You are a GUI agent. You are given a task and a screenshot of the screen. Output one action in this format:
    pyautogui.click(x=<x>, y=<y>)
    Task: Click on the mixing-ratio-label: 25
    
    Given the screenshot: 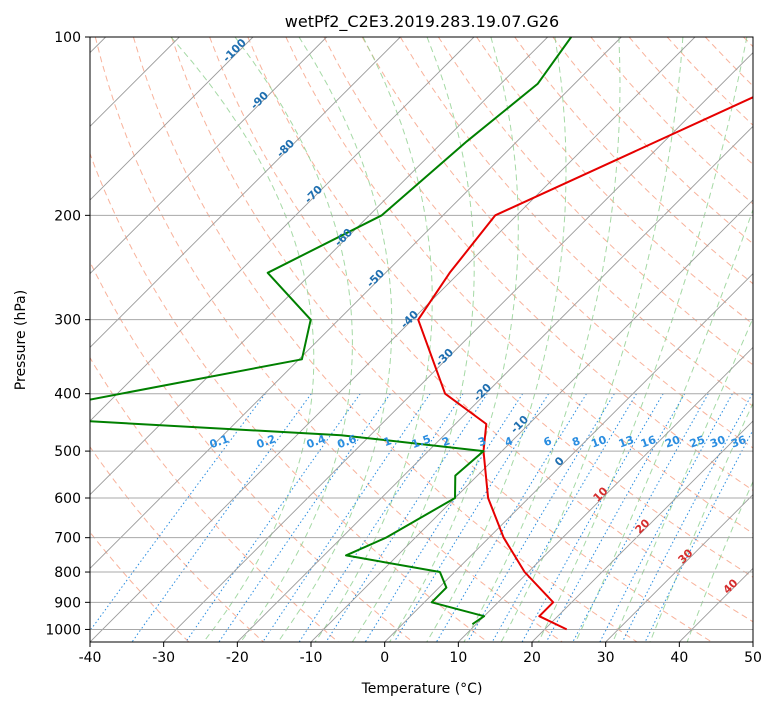 What is the action you would take?
    pyautogui.click(x=697, y=441)
    